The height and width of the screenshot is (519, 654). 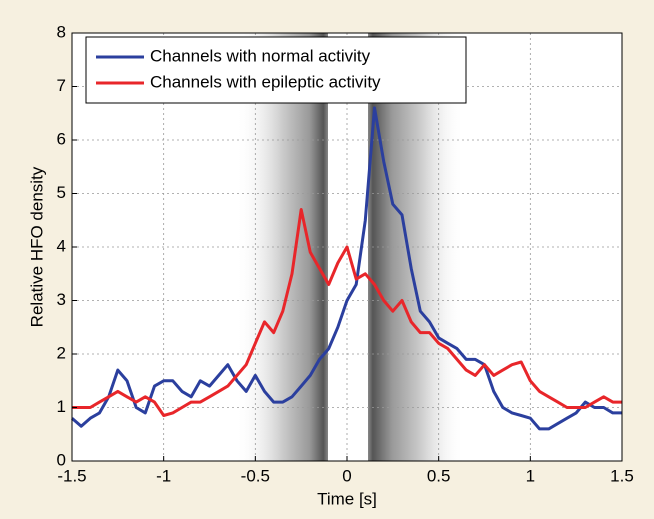 I want to click on x-tick-label: -1.5, so click(x=71, y=475).